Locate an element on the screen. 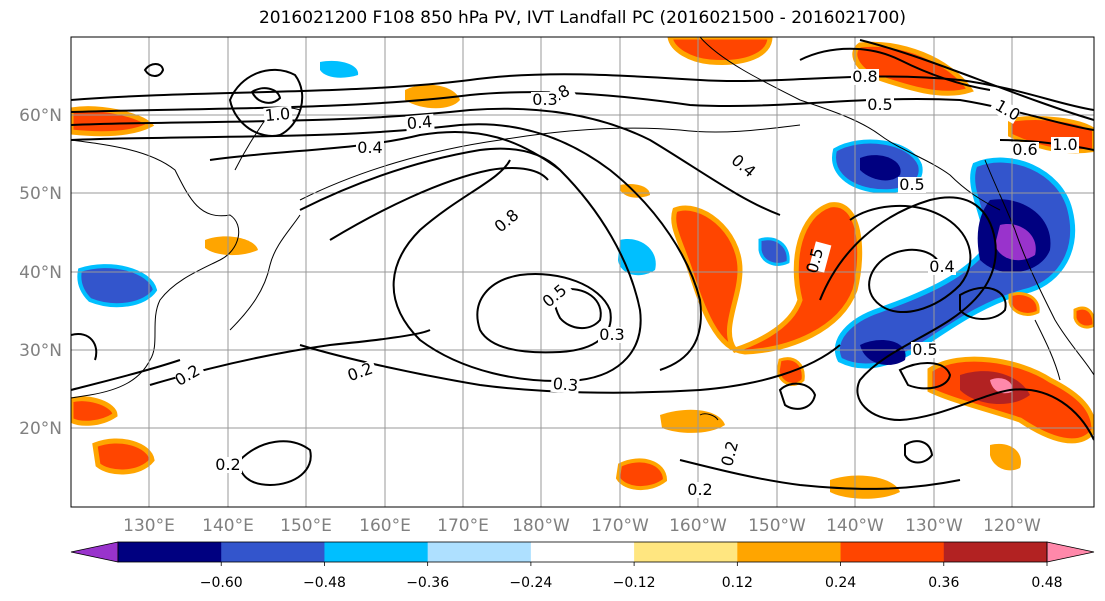 This screenshot has width=1105, height=601. coast-alaska is located at coordinates (850, 124).